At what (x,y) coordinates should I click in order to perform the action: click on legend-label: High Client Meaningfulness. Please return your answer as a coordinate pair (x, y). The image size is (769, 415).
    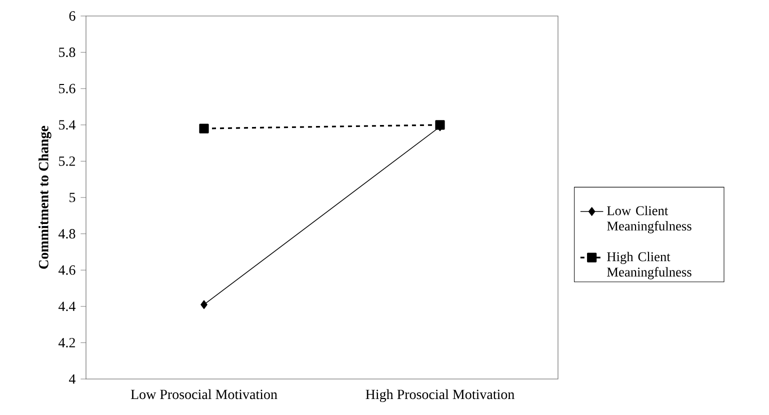
    Looking at the image, I should click on (649, 266).